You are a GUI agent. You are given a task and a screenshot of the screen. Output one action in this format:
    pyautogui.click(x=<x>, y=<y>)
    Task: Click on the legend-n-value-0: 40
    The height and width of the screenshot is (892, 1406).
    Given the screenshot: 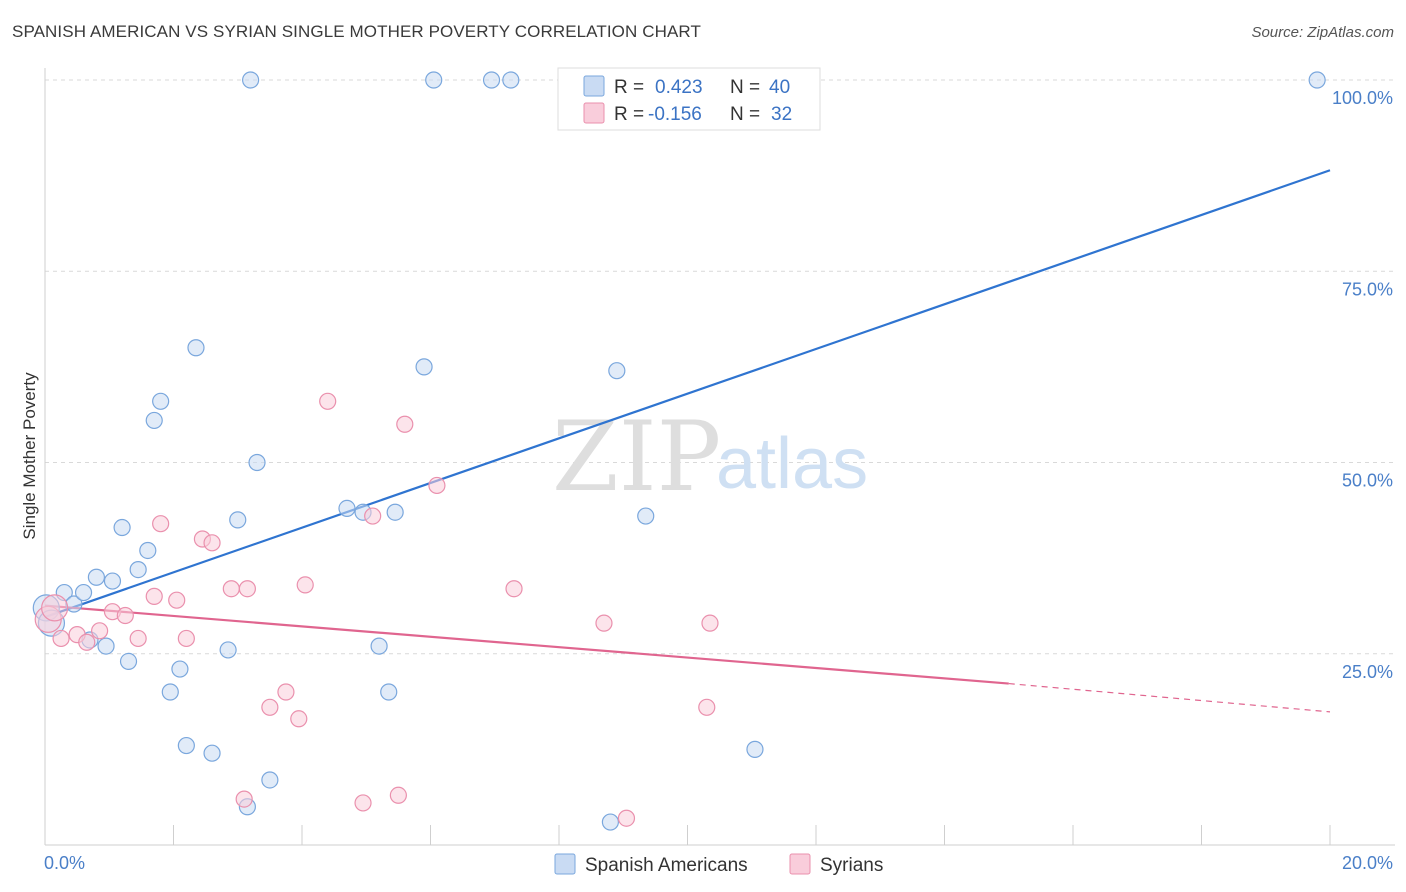 What is the action you would take?
    pyautogui.click(x=779, y=87)
    